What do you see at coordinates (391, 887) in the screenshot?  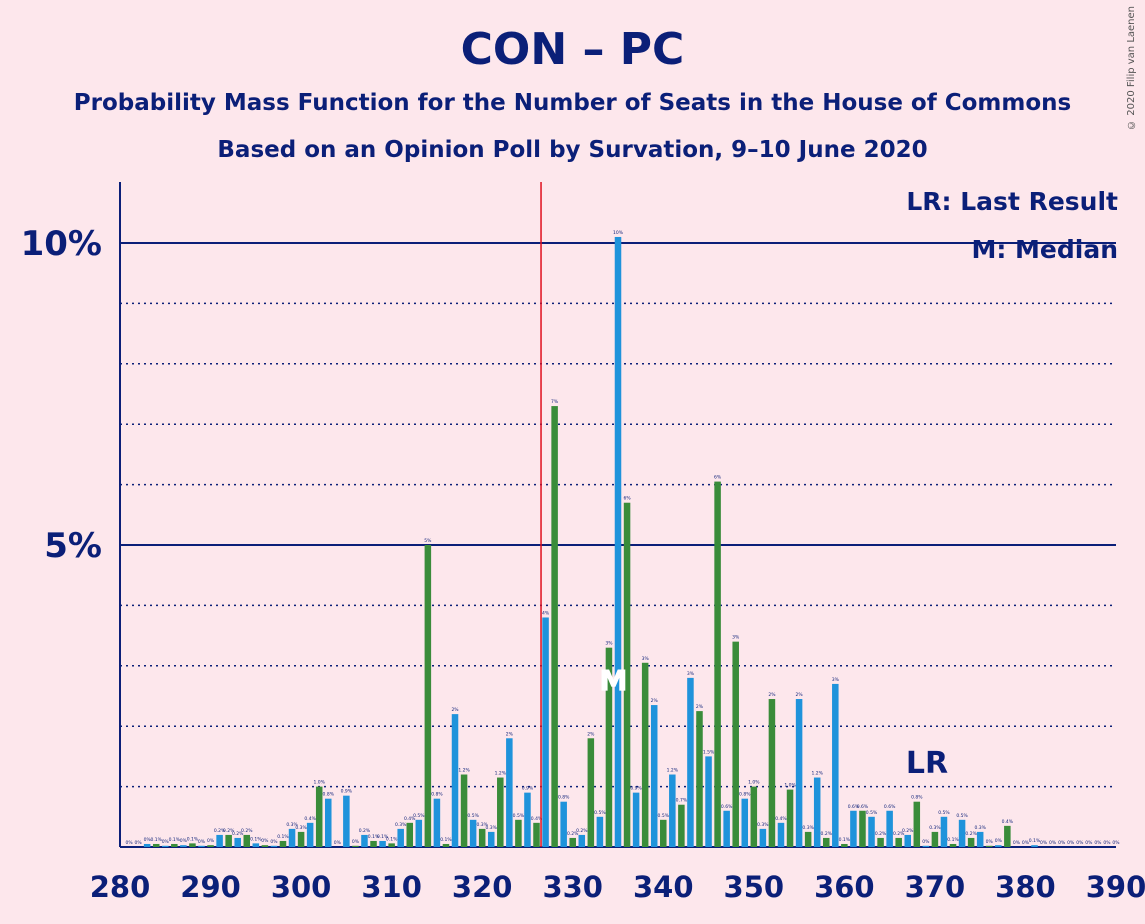 I see `x-tick-label: 310` at bounding box center [391, 887].